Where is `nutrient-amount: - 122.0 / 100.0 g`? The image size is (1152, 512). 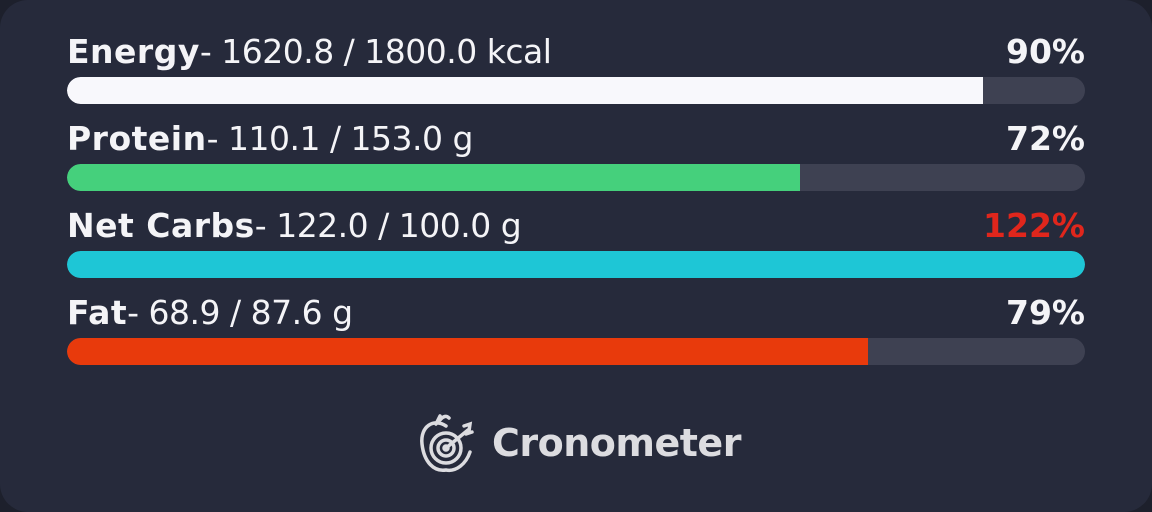 nutrient-amount: - 122.0 / 100.0 g is located at coordinates (388, 225).